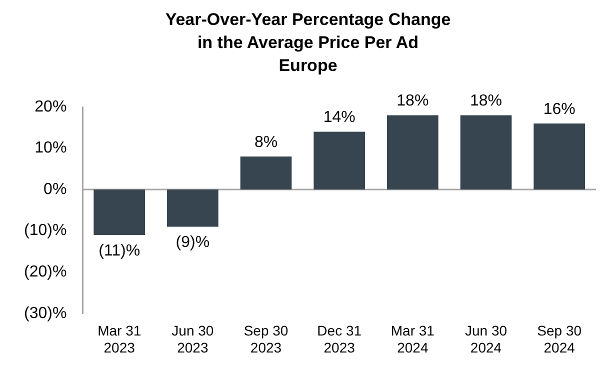 The height and width of the screenshot is (384, 614). Describe the element at coordinates (339, 339) in the screenshot. I see `x-tick-label: Dec 31 2023` at that location.